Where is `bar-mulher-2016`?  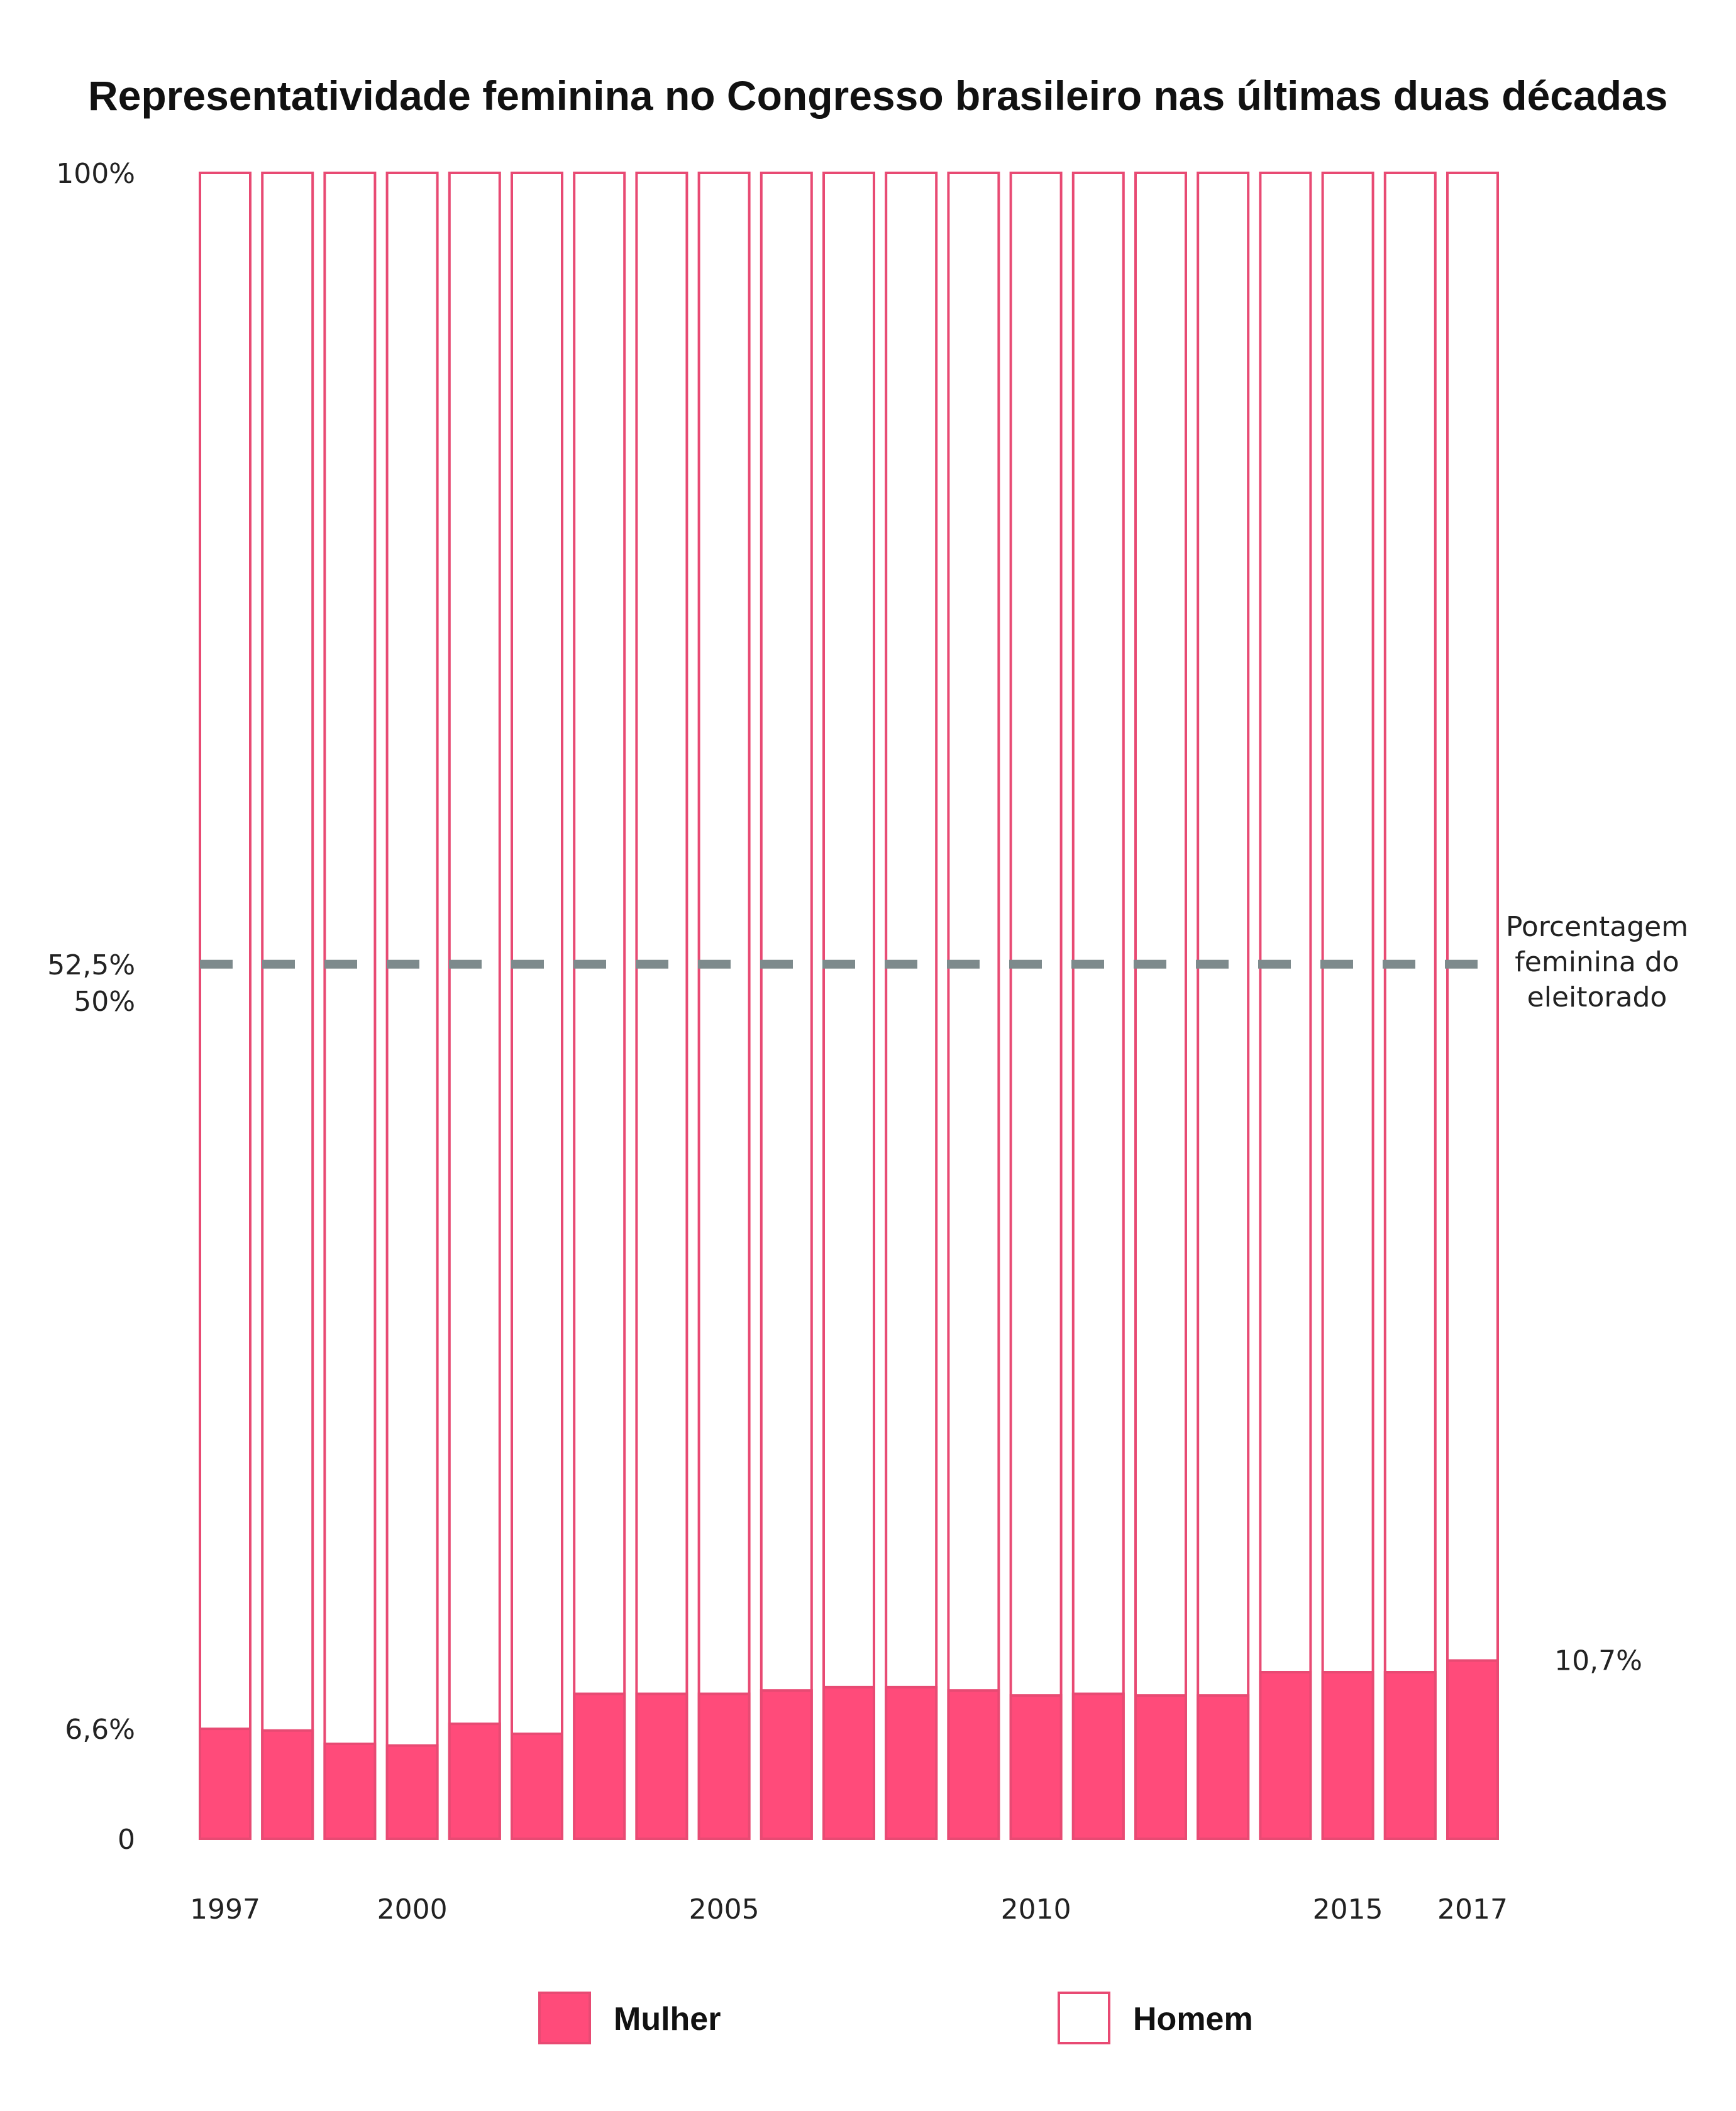 bar-mulher-2016 is located at coordinates (1410, 1755).